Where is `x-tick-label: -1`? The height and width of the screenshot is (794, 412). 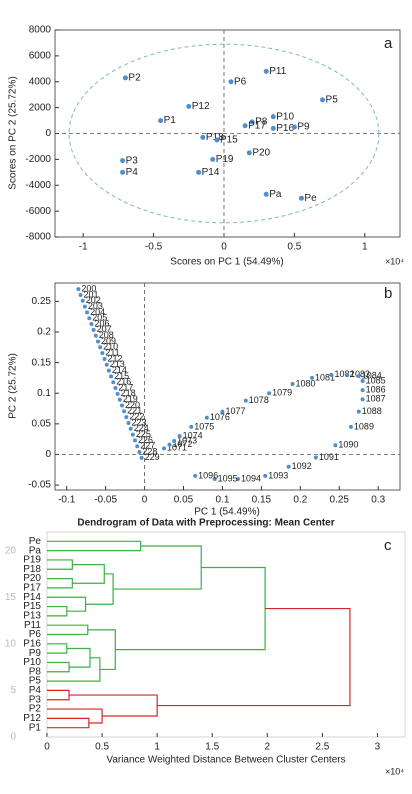
x-tick-label: -1 is located at coordinates (83, 247).